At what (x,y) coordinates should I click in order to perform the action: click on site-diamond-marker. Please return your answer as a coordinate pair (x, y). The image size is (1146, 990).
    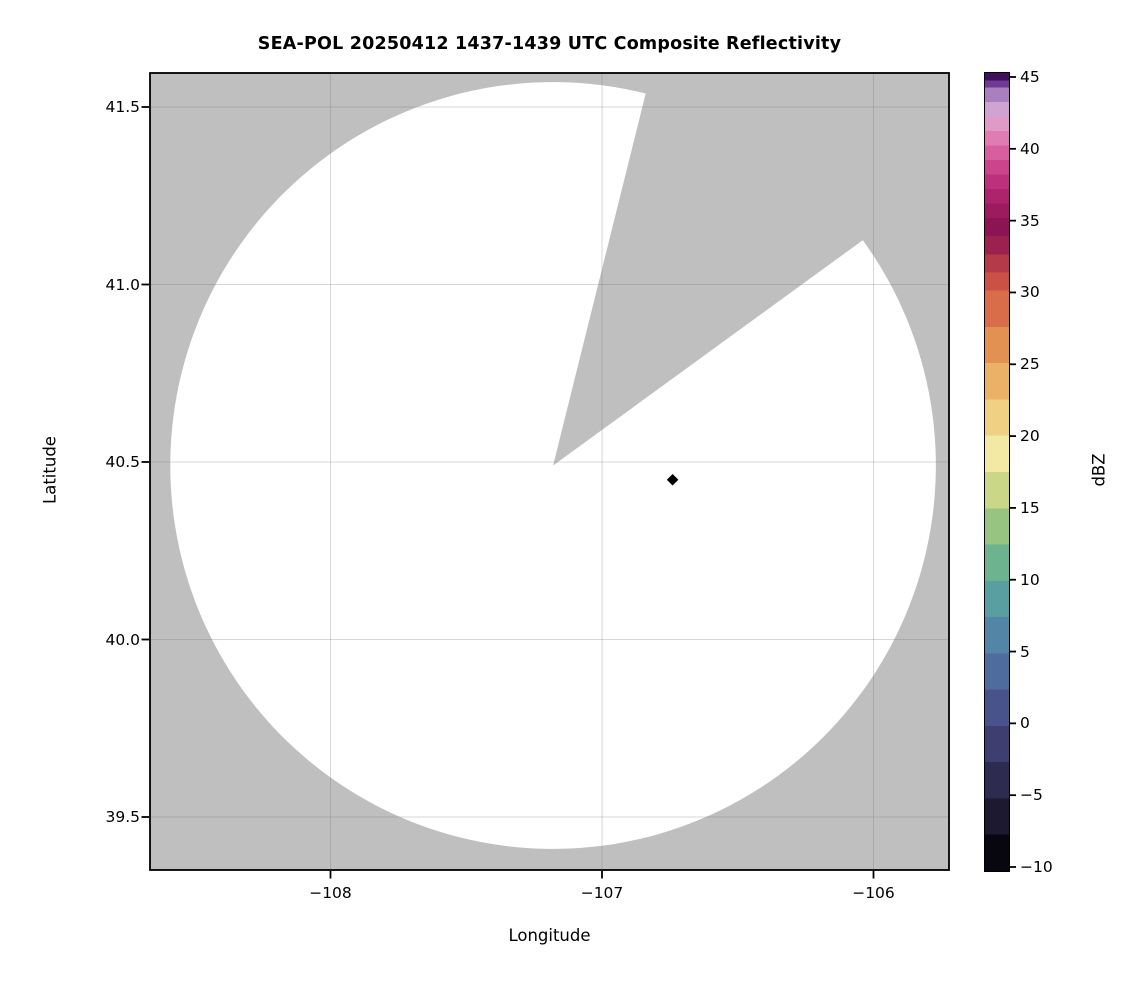
    Looking at the image, I should click on (672, 479).